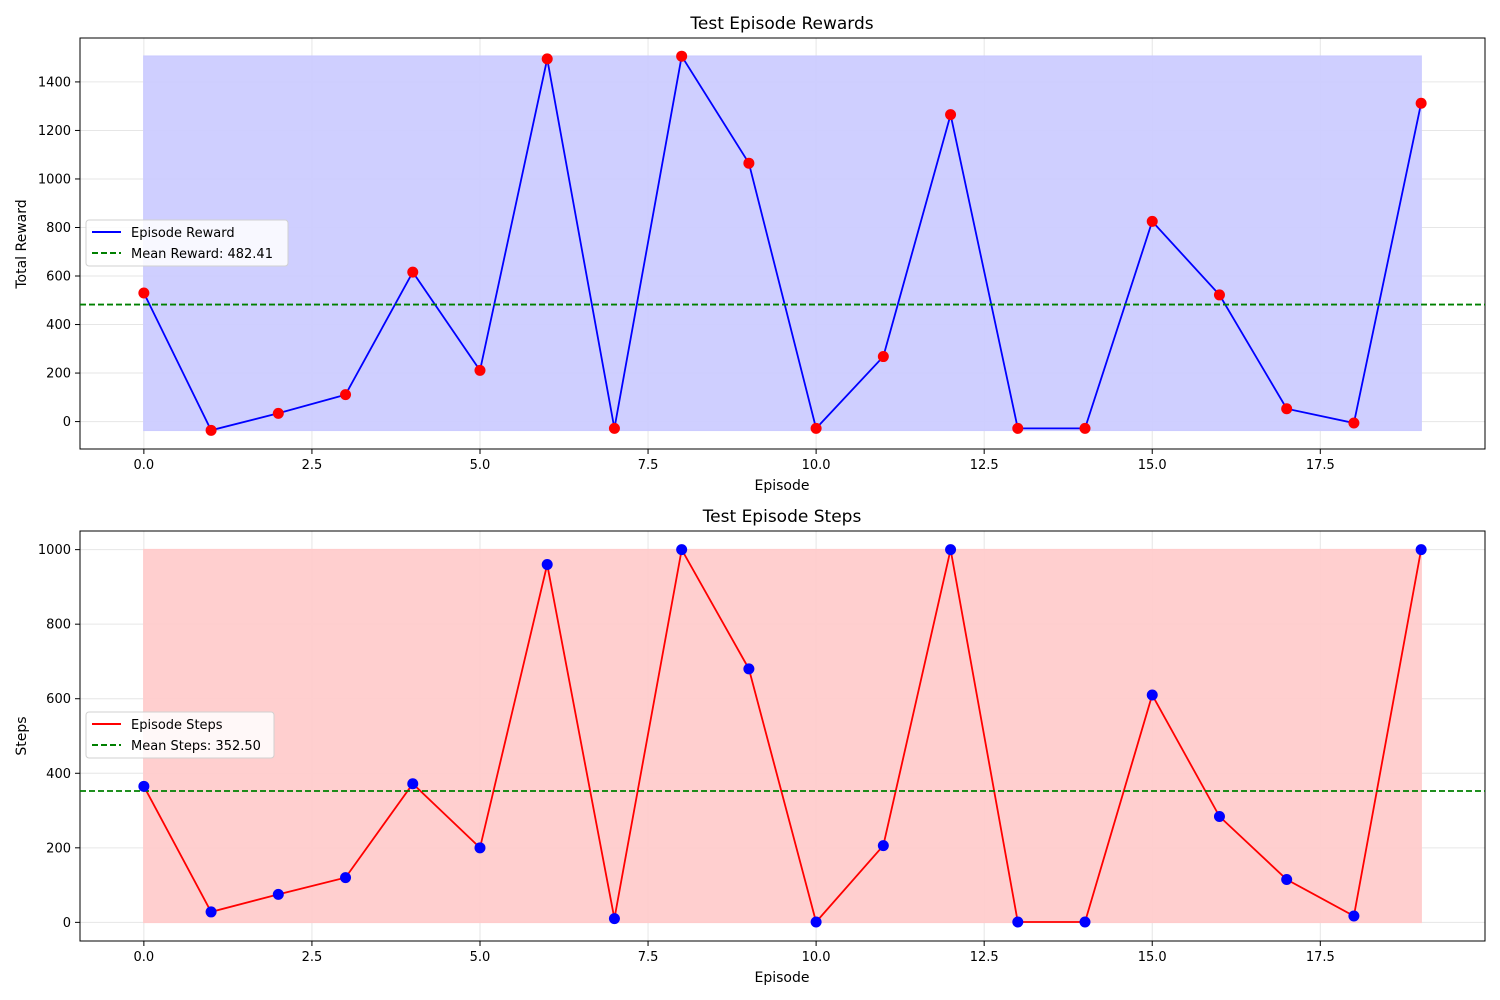 This screenshot has width=1500, height=1000. I want to click on legend-entry-mean-reward: Mean Reward: 482.41, so click(202, 254).